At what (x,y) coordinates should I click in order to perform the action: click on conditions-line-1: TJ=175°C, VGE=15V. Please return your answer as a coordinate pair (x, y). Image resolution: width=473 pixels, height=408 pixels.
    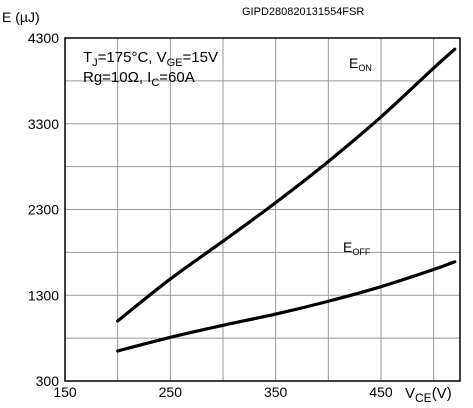
    Looking at the image, I should click on (150, 59).